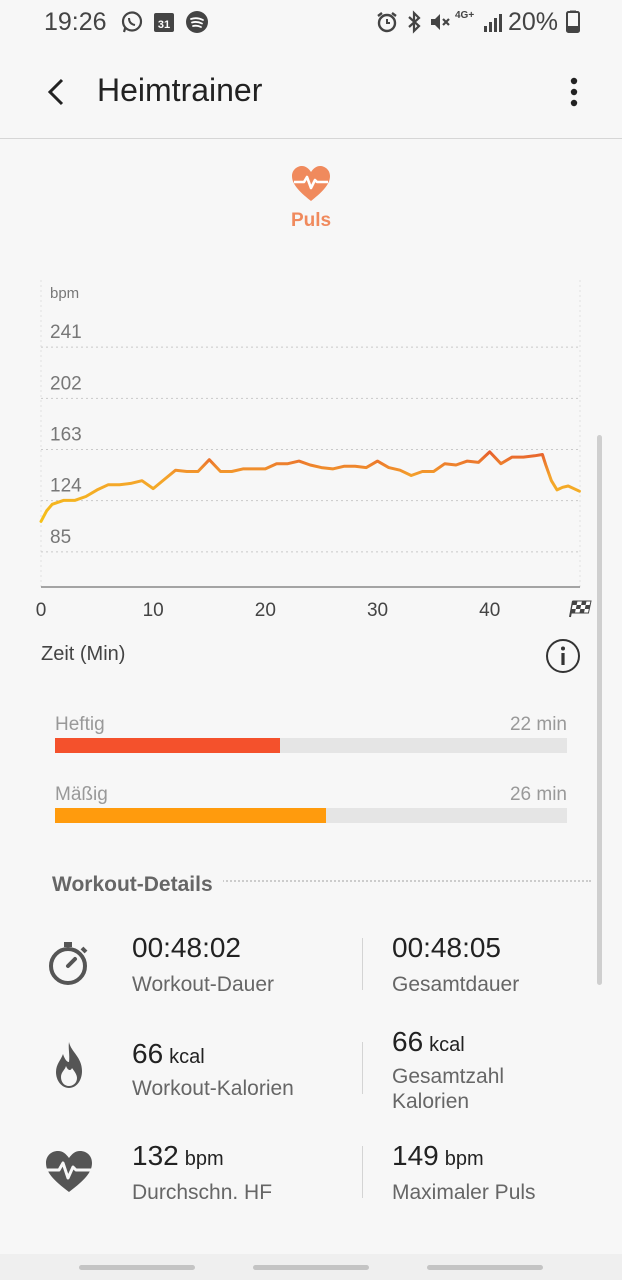  Describe the element at coordinates (137, 1267) in the screenshot. I see `nav-recents-handle` at that location.